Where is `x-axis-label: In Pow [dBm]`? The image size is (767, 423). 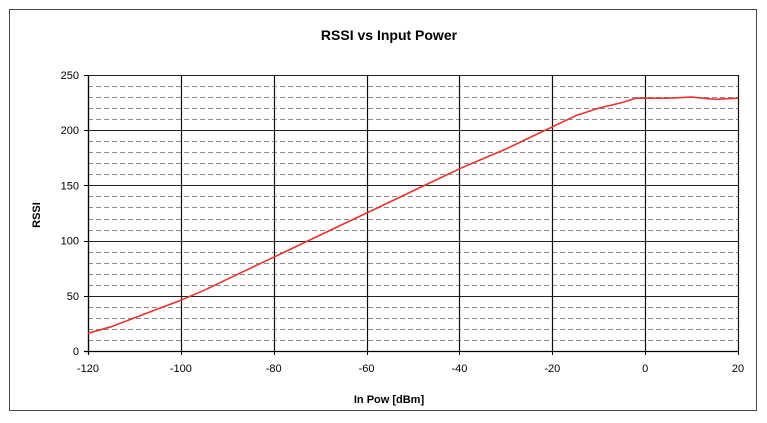
x-axis-label: In Pow [dBm] is located at coordinates (389, 400).